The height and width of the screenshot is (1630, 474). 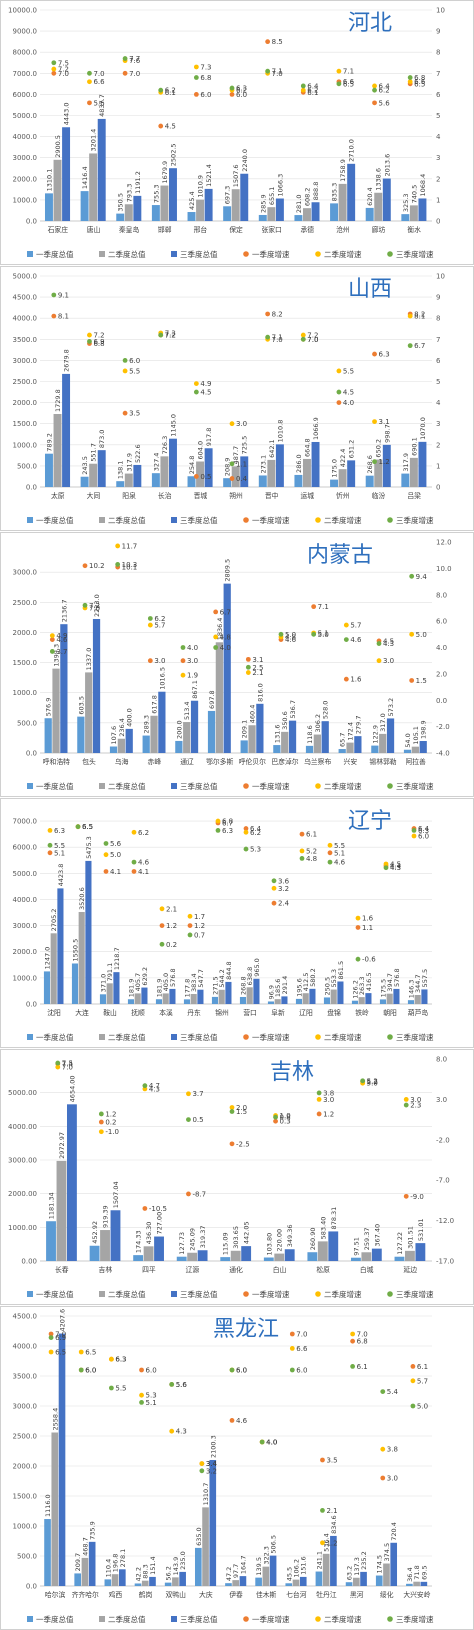 I want to click on bar-value-label: 536.4, so click(x=327, y=1542).